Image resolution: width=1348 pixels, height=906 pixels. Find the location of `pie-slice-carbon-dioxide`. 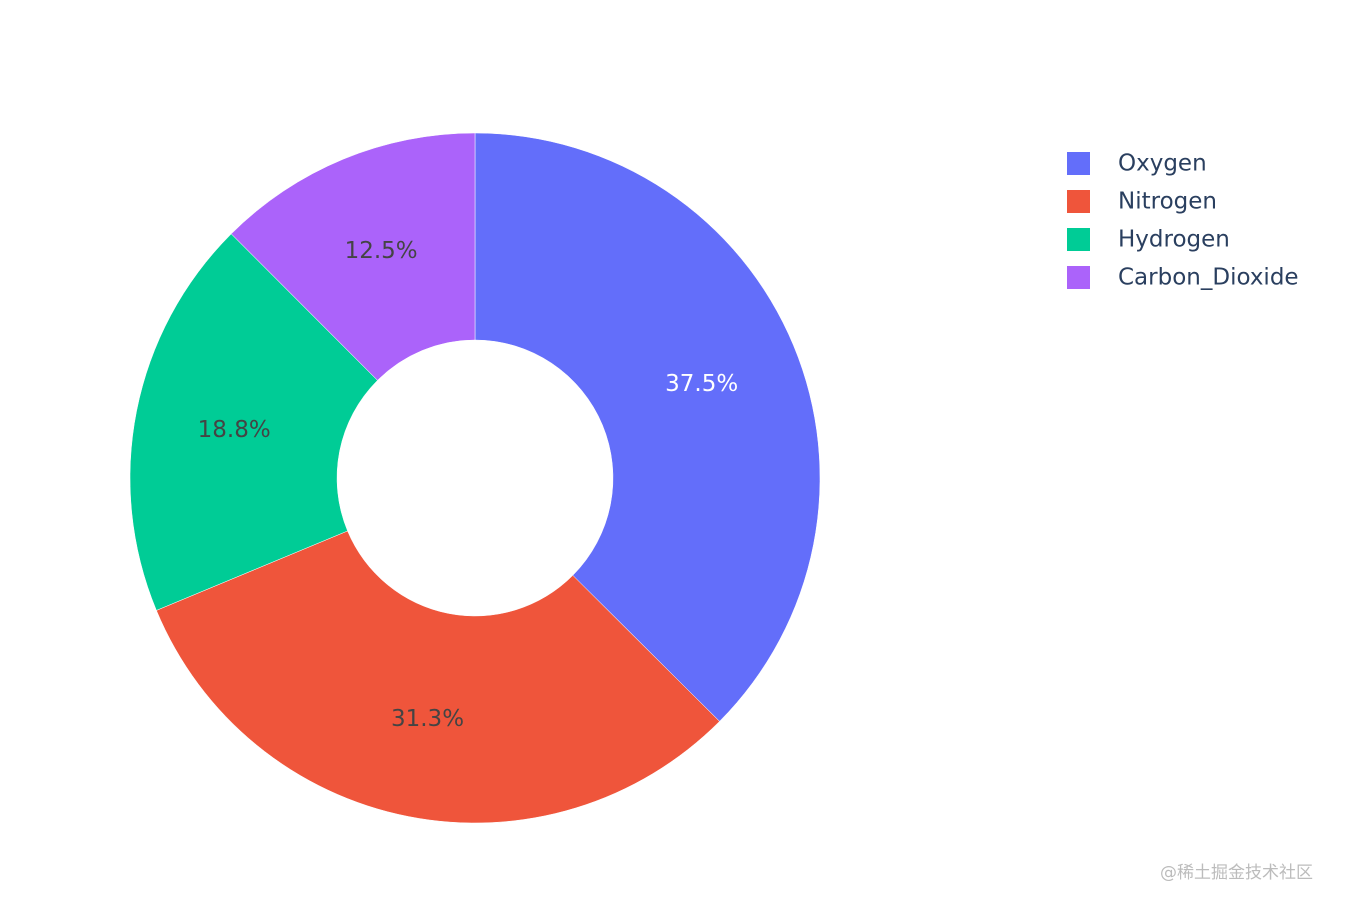

pie-slice-carbon-dioxide is located at coordinates (353, 256).